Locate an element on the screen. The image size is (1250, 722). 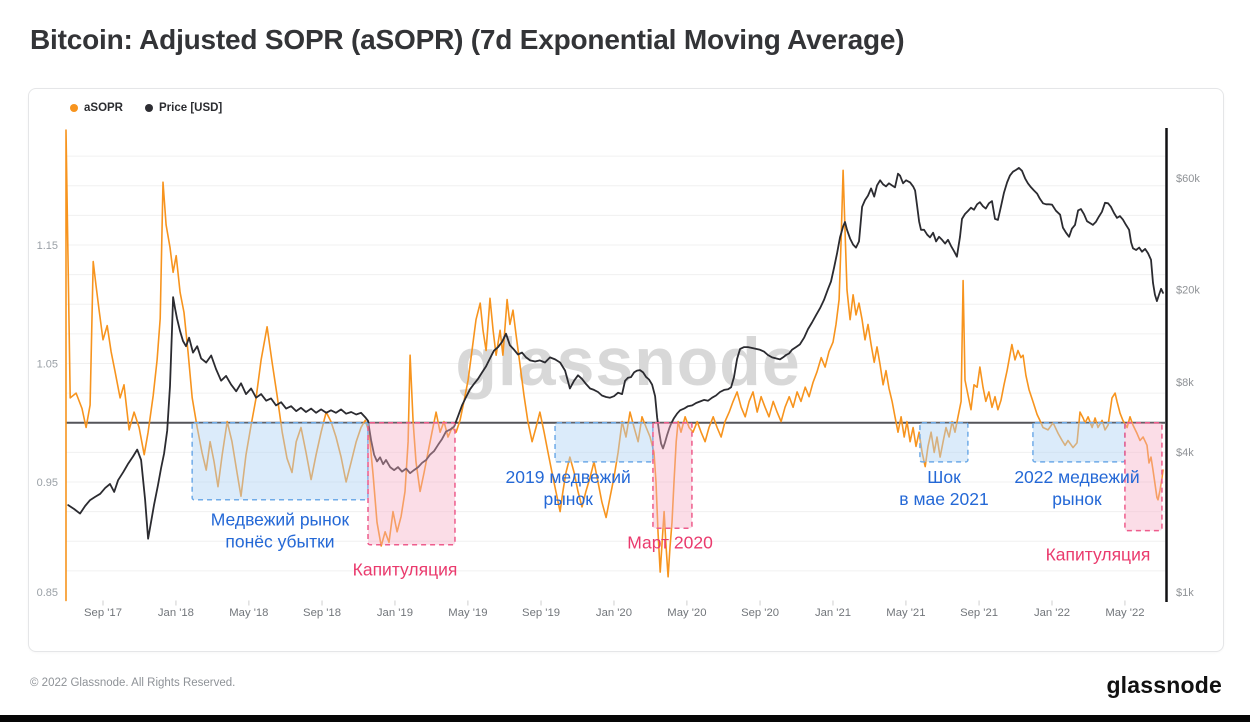
blue-annotation-label: 2022 медвежий рынок is located at coordinates (1076, 488).